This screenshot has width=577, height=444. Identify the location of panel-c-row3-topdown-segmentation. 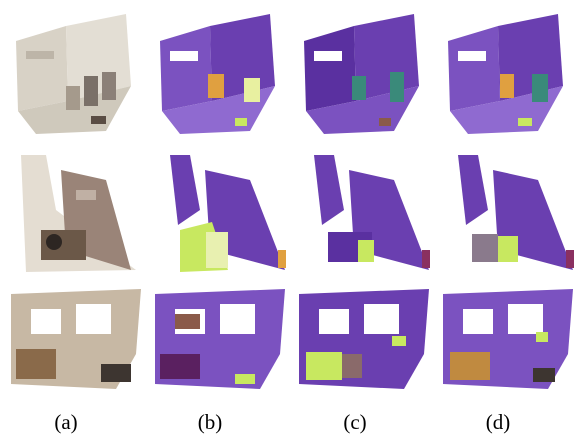
(364, 339).